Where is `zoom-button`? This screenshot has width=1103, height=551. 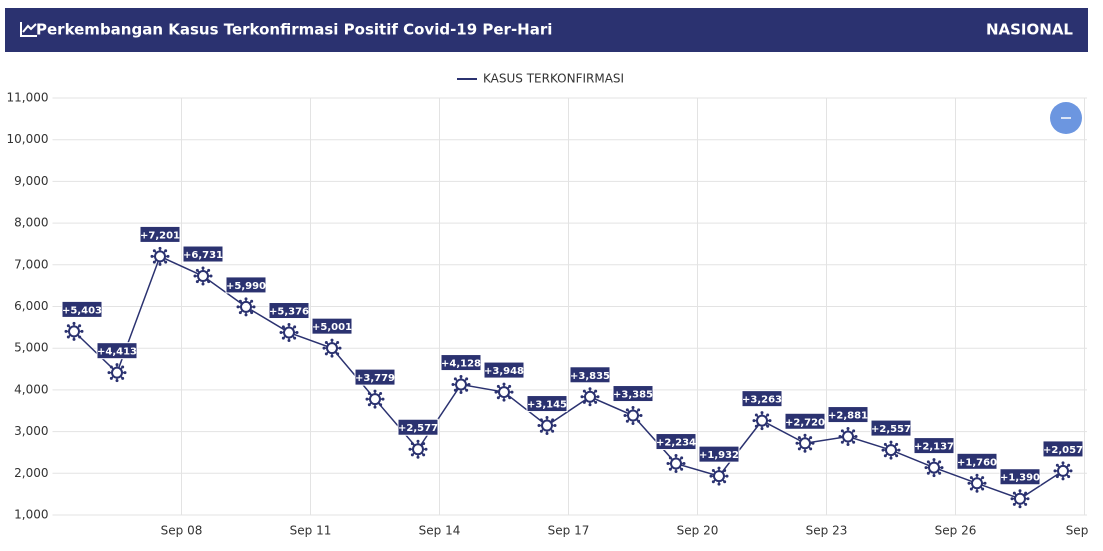 zoom-button is located at coordinates (1066, 118).